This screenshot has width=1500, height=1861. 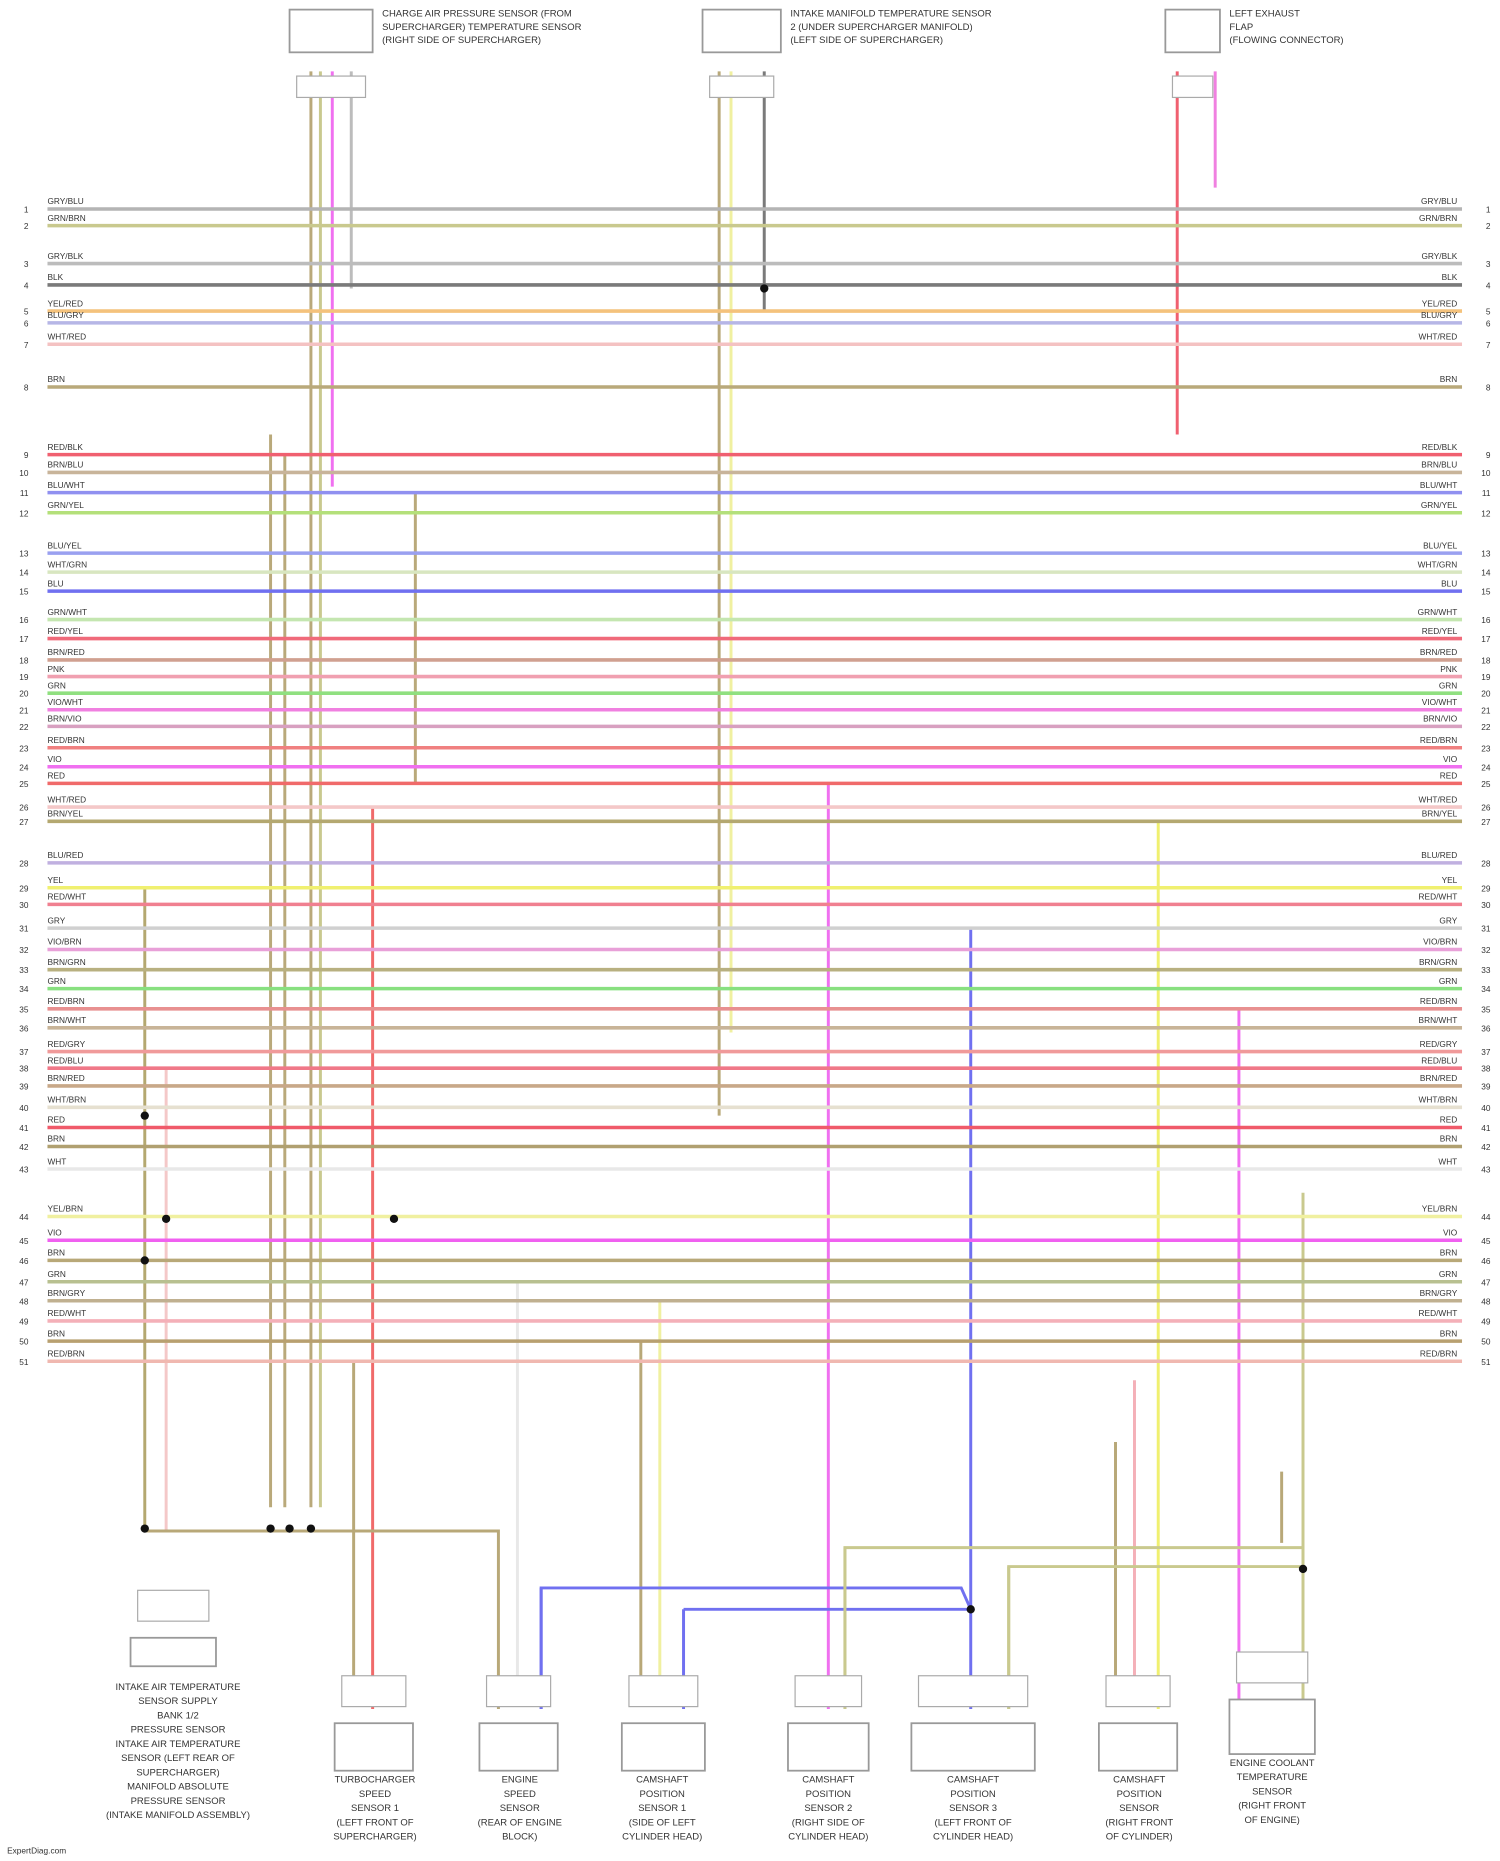 What do you see at coordinates (1486, 1321) in the screenshot?
I see `pin-number: 49` at bounding box center [1486, 1321].